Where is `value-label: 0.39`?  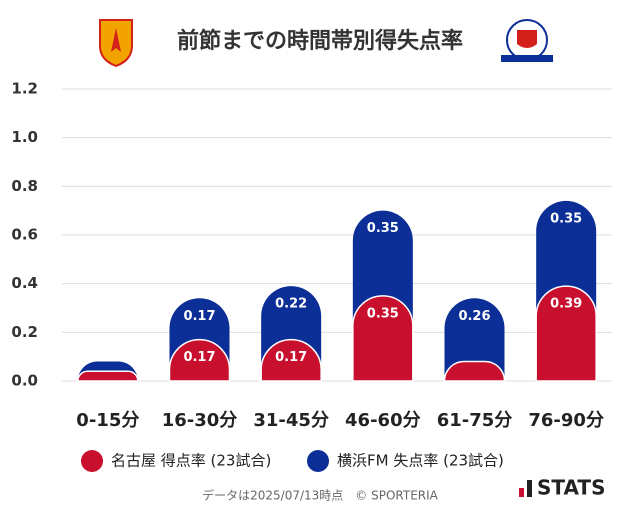 value-label: 0.39 is located at coordinates (566, 304).